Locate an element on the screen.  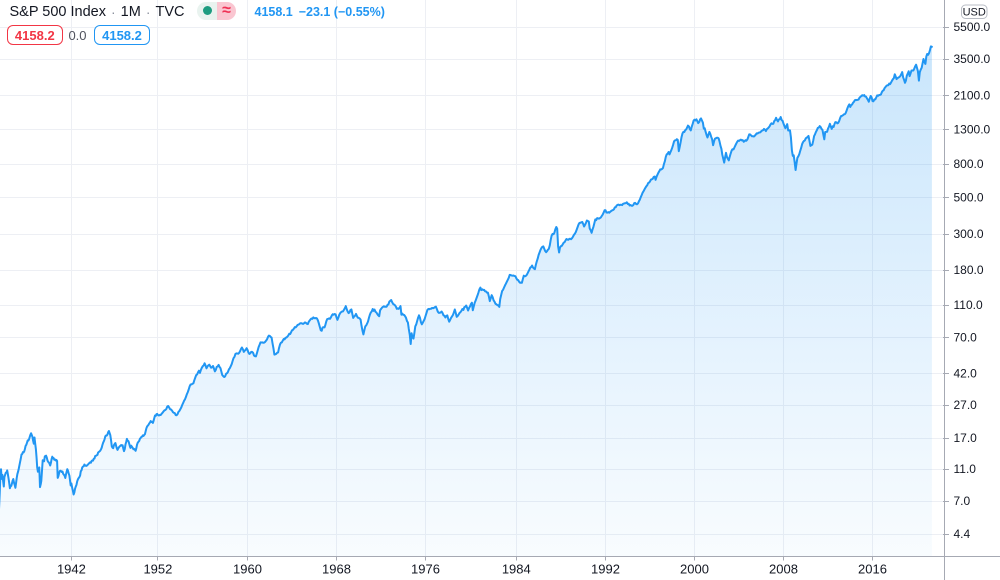
svg-text: 7.0 is located at coordinates (962, 501).